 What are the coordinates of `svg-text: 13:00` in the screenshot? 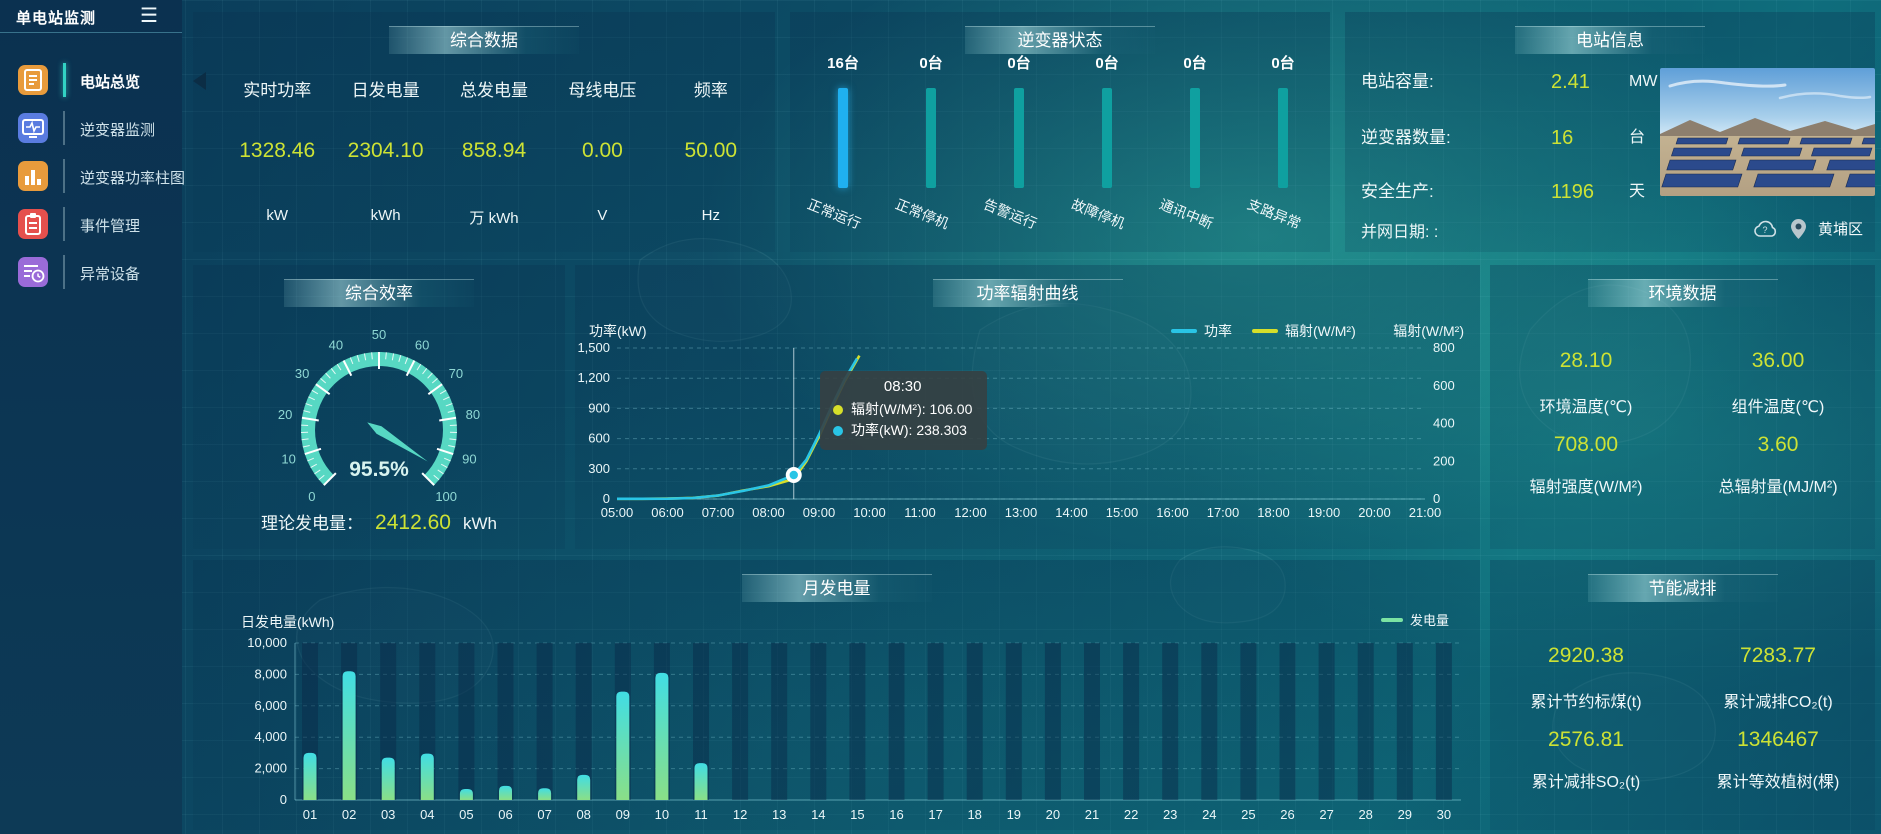 It's located at (1021, 512).